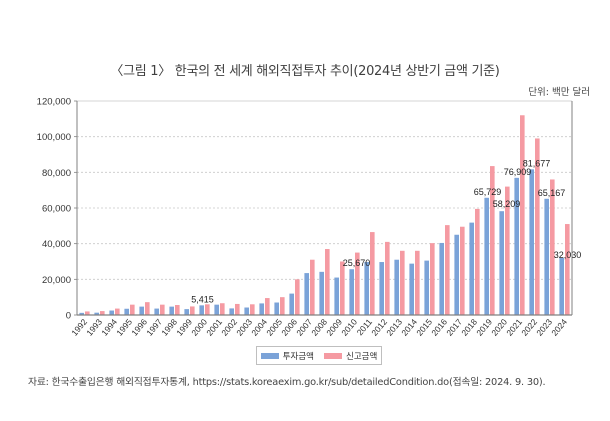  I want to click on bar-report-2020, so click(507, 250).